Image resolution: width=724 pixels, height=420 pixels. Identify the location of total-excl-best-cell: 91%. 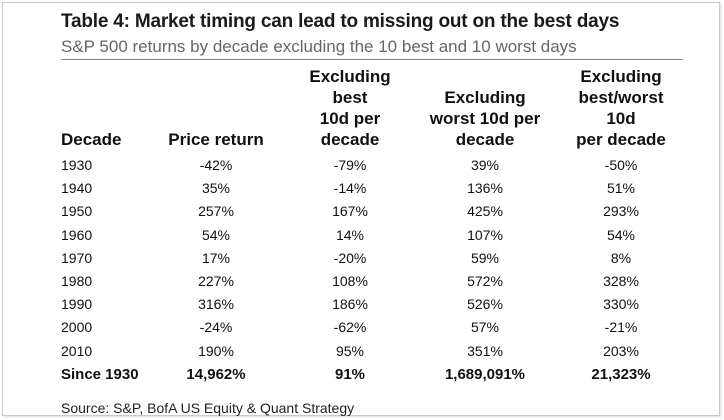
(350, 374).